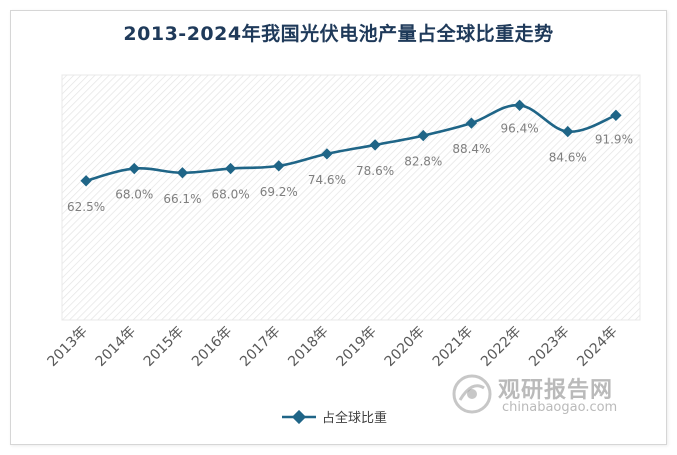  Describe the element at coordinates (338, 34) in the screenshot. I see `chart-title: 2013-2024年我国光伏电池产量占全球比重走势` at that location.